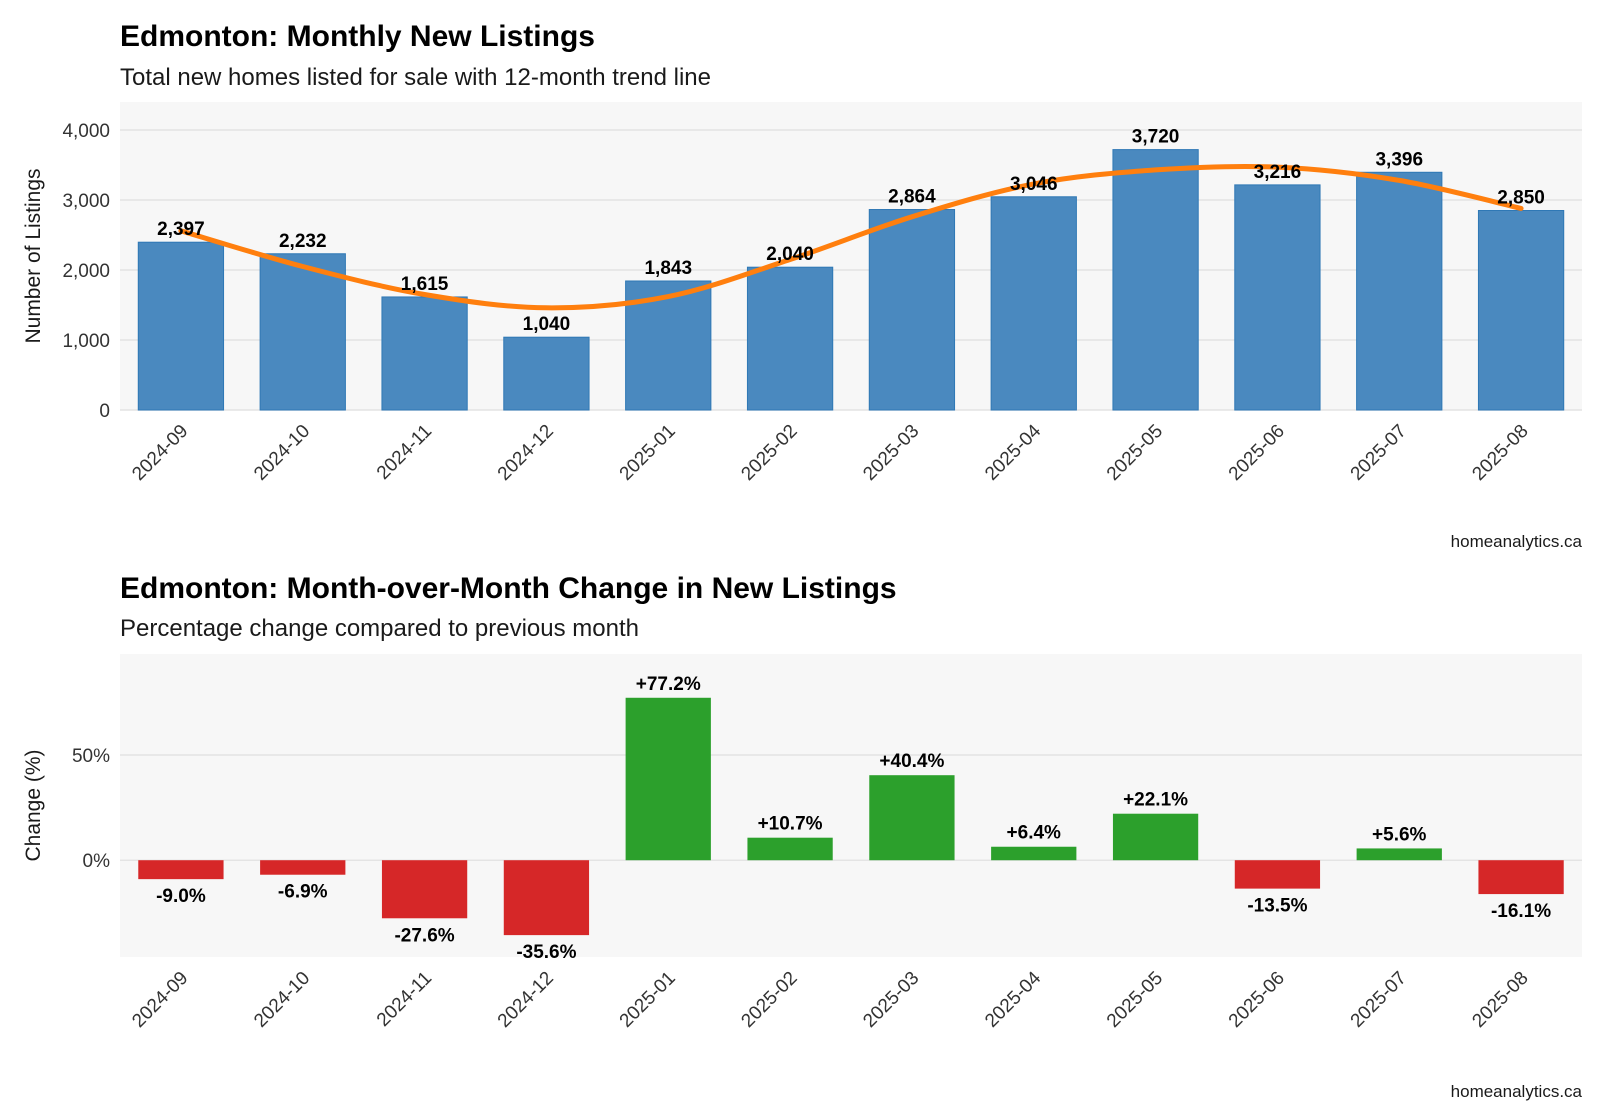 This screenshot has height=1120, width=1600. I want to click on change-x-tick-label: 2025-06, so click(1257, 1000).